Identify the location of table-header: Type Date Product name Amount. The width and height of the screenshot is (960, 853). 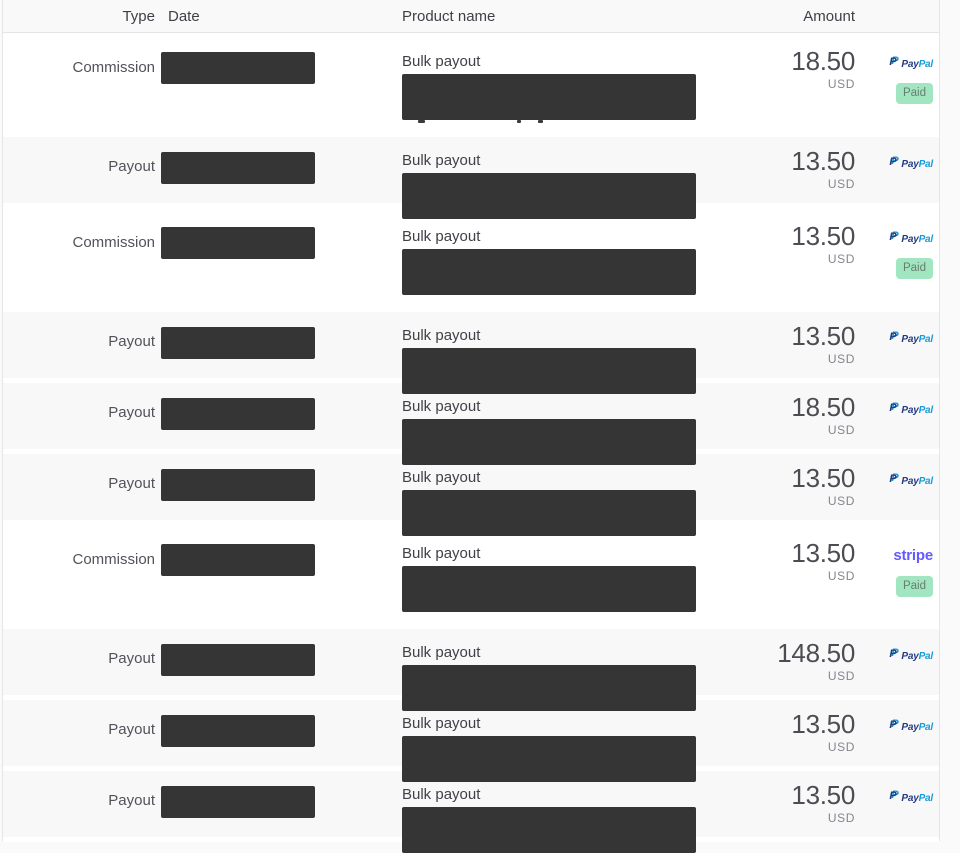
(471, 16).